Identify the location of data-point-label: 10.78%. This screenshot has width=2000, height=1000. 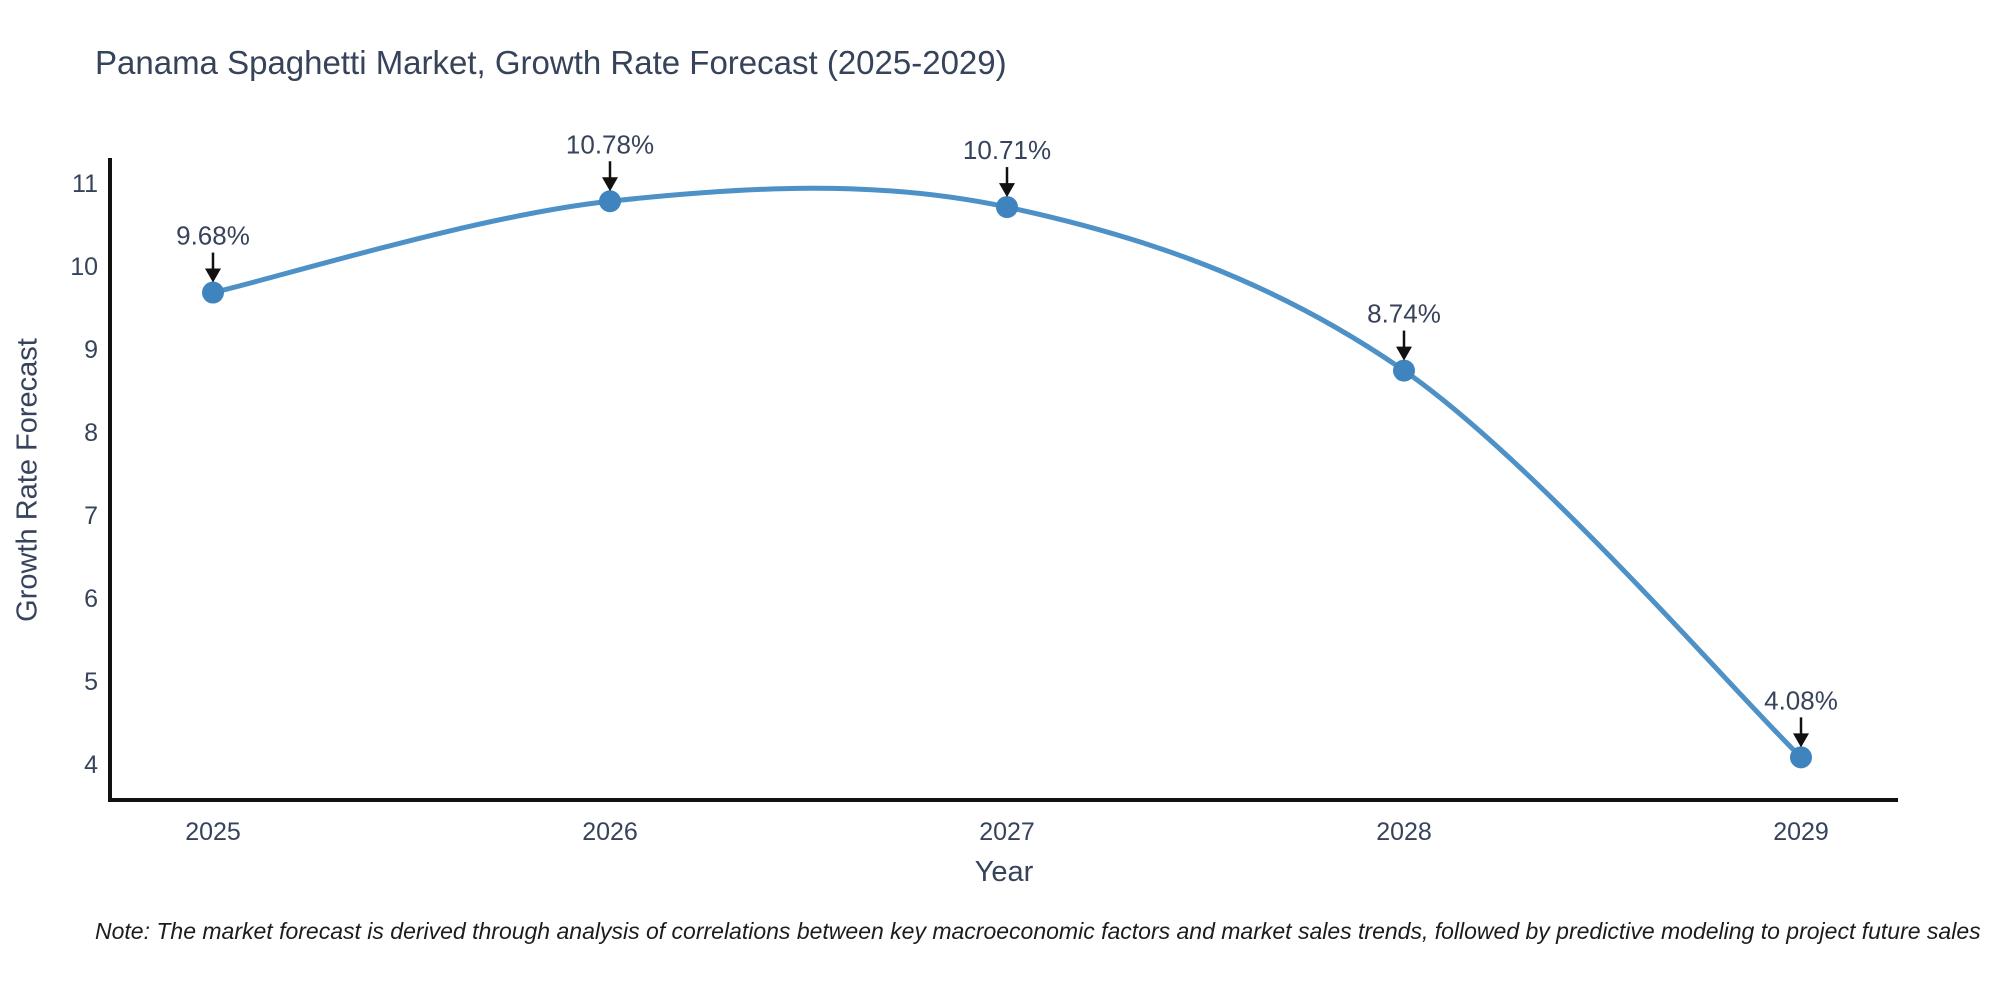
(610, 144).